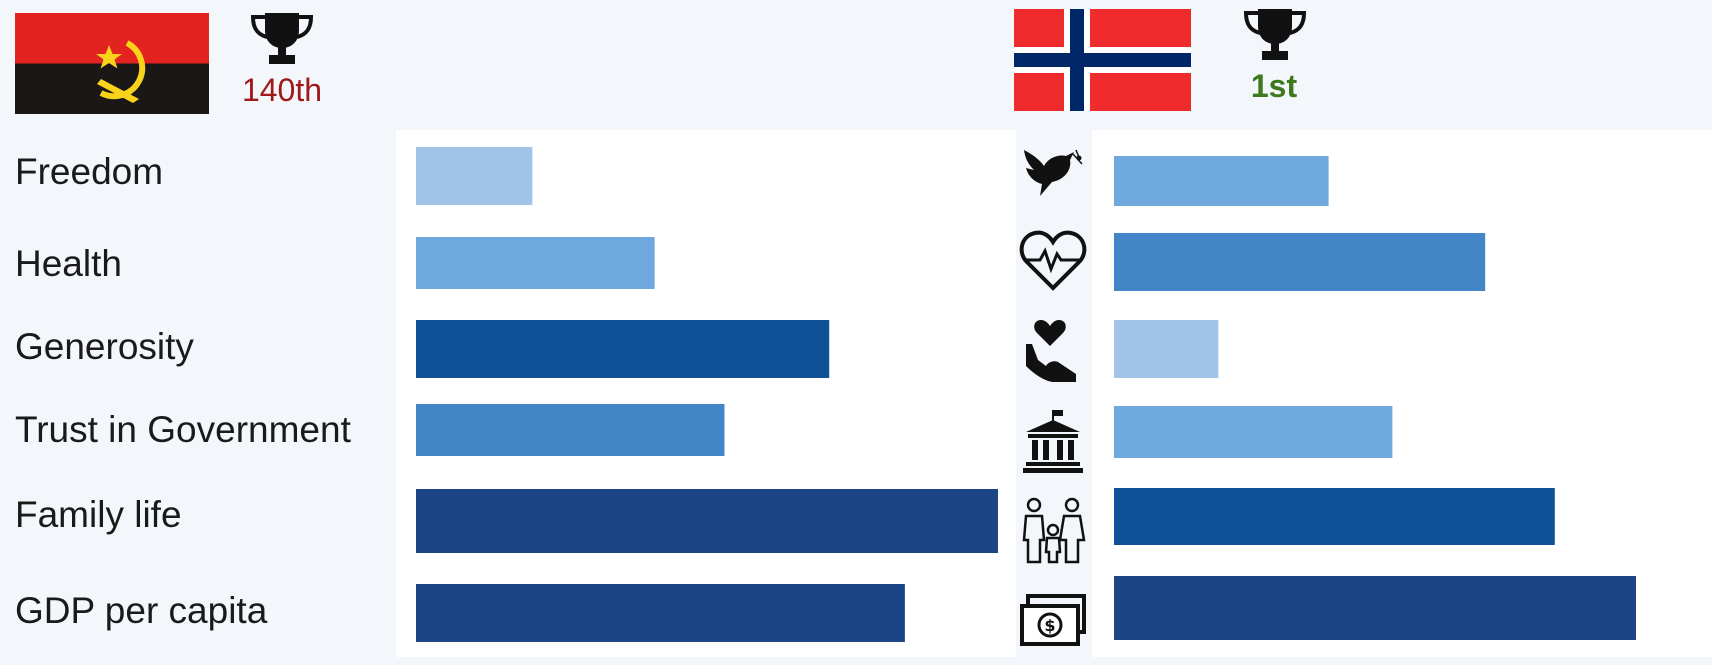 The image size is (1712, 665). Describe the element at coordinates (98, 514) in the screenshot. I see `category-label-family: Family life` at that location.